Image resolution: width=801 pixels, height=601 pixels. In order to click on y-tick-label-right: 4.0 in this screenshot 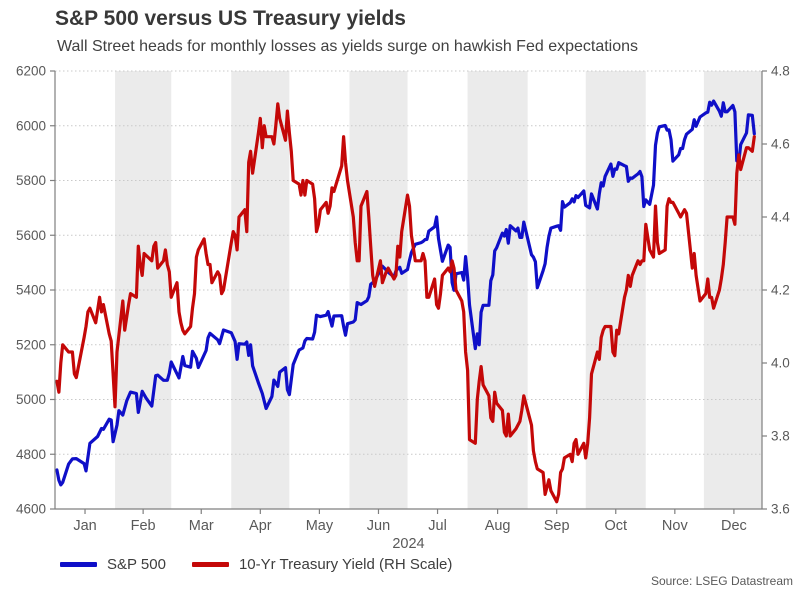, I will do `click(780, 363)`.